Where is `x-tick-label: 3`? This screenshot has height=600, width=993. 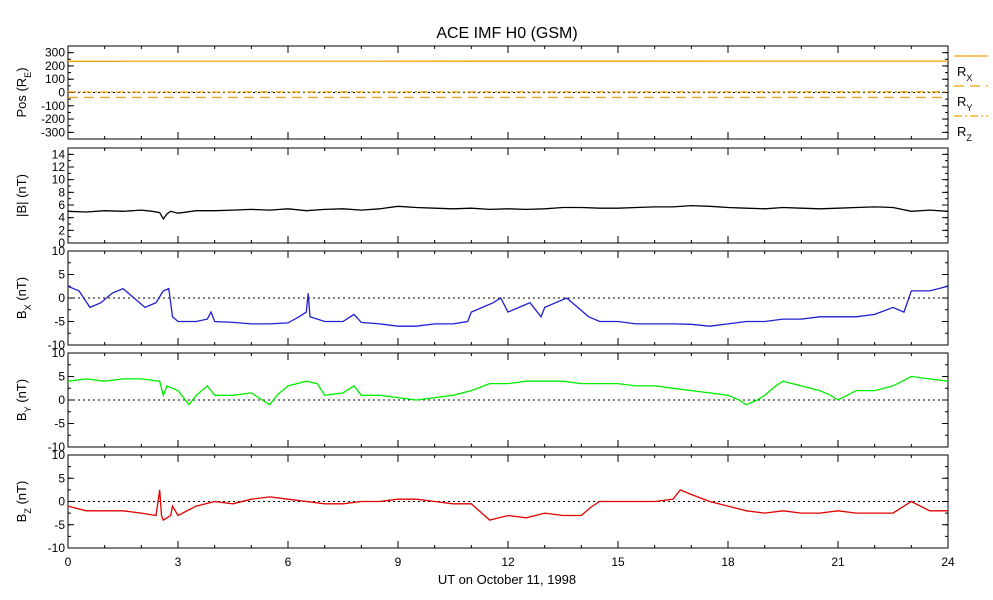 x-tick-label: 3 is located at coordinates (178, 562).